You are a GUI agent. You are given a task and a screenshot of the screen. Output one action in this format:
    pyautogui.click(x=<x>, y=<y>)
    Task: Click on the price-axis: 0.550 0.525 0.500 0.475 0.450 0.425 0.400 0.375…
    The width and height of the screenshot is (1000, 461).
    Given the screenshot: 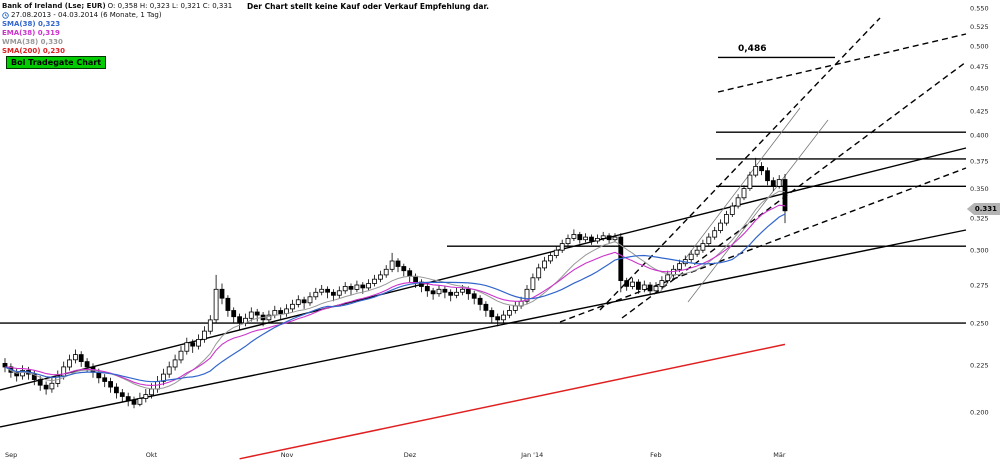 What is the action you would take?
    pyautogui.click(x=979, y=210)
    